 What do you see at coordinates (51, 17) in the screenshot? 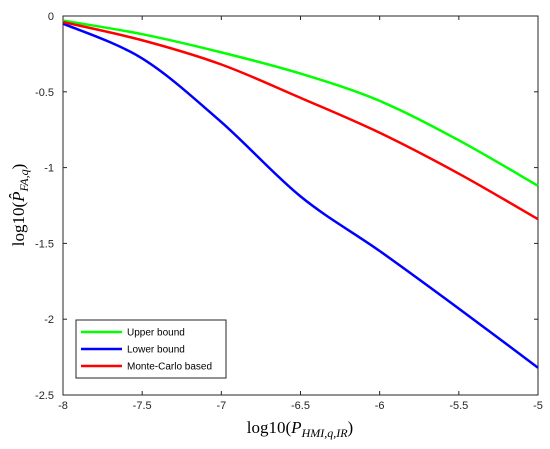
I see `y-tick-label: 0` at bounding box center [51, 17].